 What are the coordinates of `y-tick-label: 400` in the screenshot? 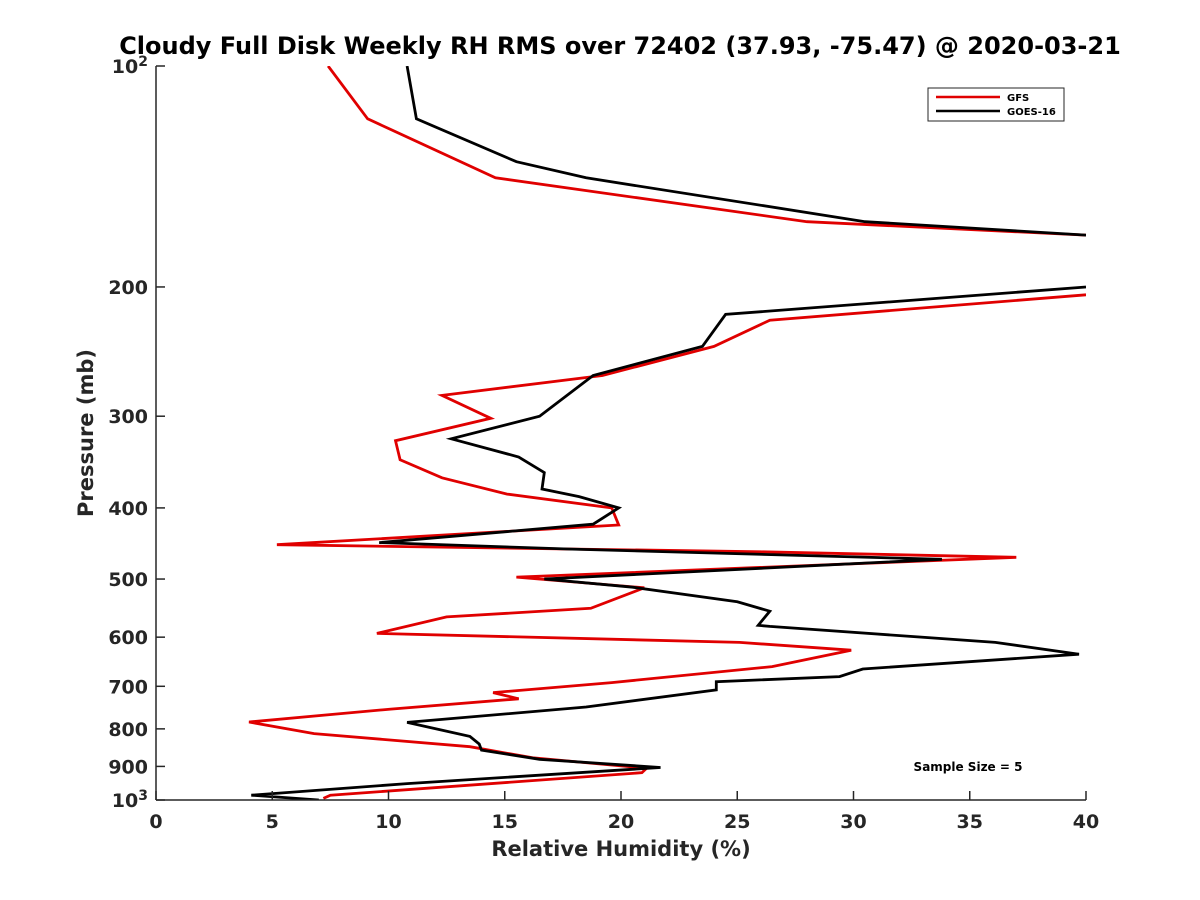 It's located at (128, 509).